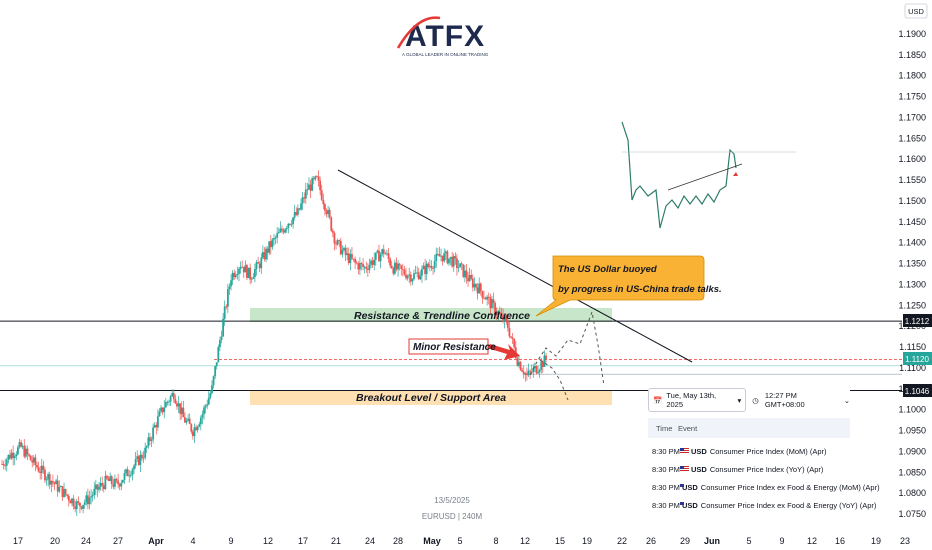 This screenshot has height=550, width=932. Describe the element at coordinates (847, 400) in the screenshot. I see `chevron-down-icon: ⌄` at that location.